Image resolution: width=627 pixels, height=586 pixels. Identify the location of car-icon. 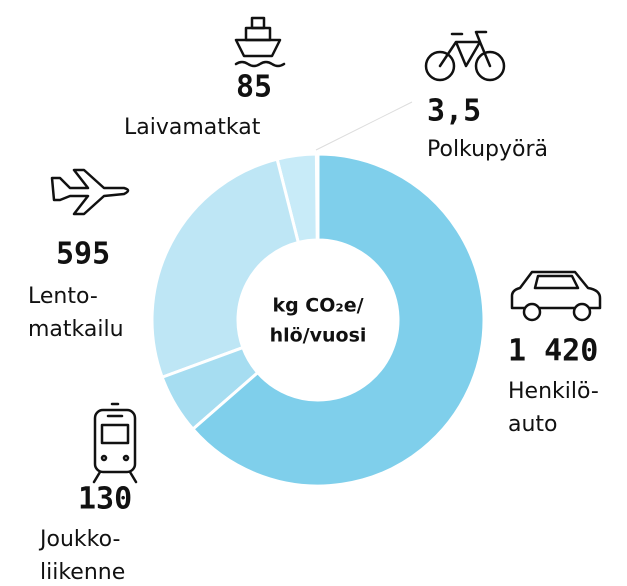
(556, 296).